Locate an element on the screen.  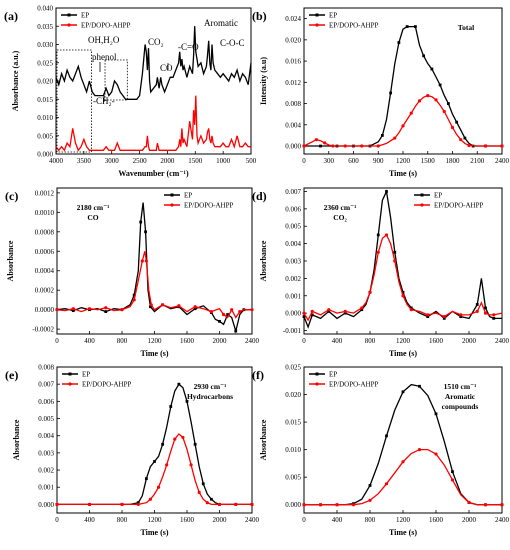
annotation-label: -C=O is located at coordinates (188, 47).